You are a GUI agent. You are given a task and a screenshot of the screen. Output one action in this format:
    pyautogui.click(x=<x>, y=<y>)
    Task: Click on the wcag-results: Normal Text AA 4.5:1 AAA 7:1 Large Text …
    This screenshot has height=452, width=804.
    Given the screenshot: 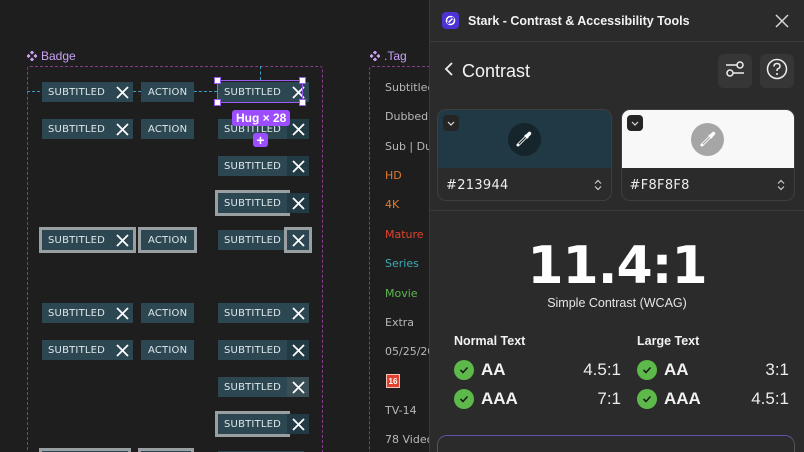 What is the action you would take?
    pyautogui.click(x=622, y=373)
    